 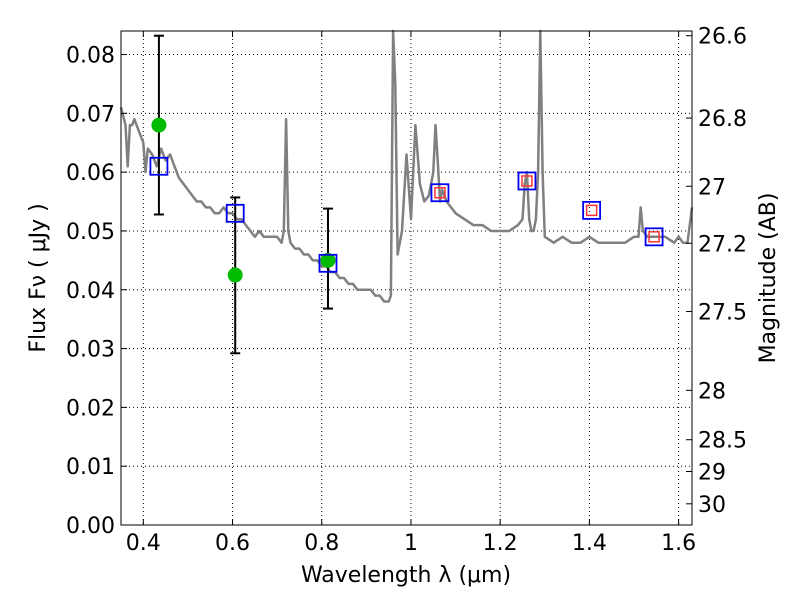 What do you see at coordinates (90, 408) in the screenshot?
I see `y-tick-label: 0.02` at bounding box center [90, 408].